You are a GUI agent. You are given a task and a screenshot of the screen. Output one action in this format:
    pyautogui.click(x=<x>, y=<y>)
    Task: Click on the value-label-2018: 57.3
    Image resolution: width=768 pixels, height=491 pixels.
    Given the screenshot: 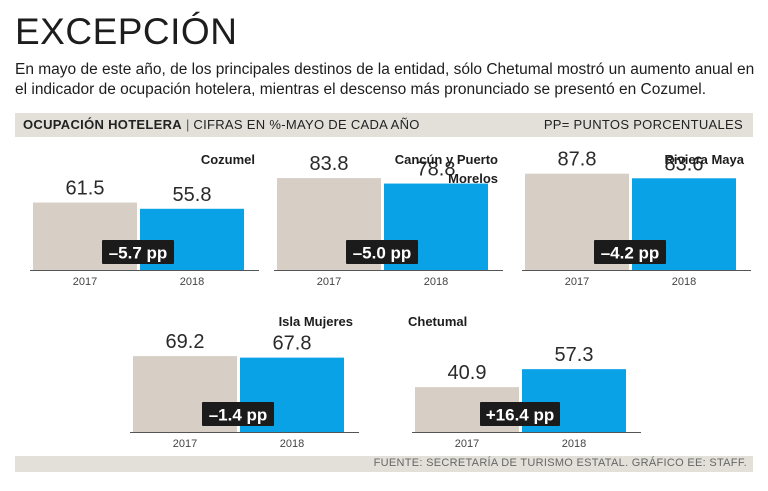 What is the action you would take?
    pyautogui.click(x=574, y=355)
    